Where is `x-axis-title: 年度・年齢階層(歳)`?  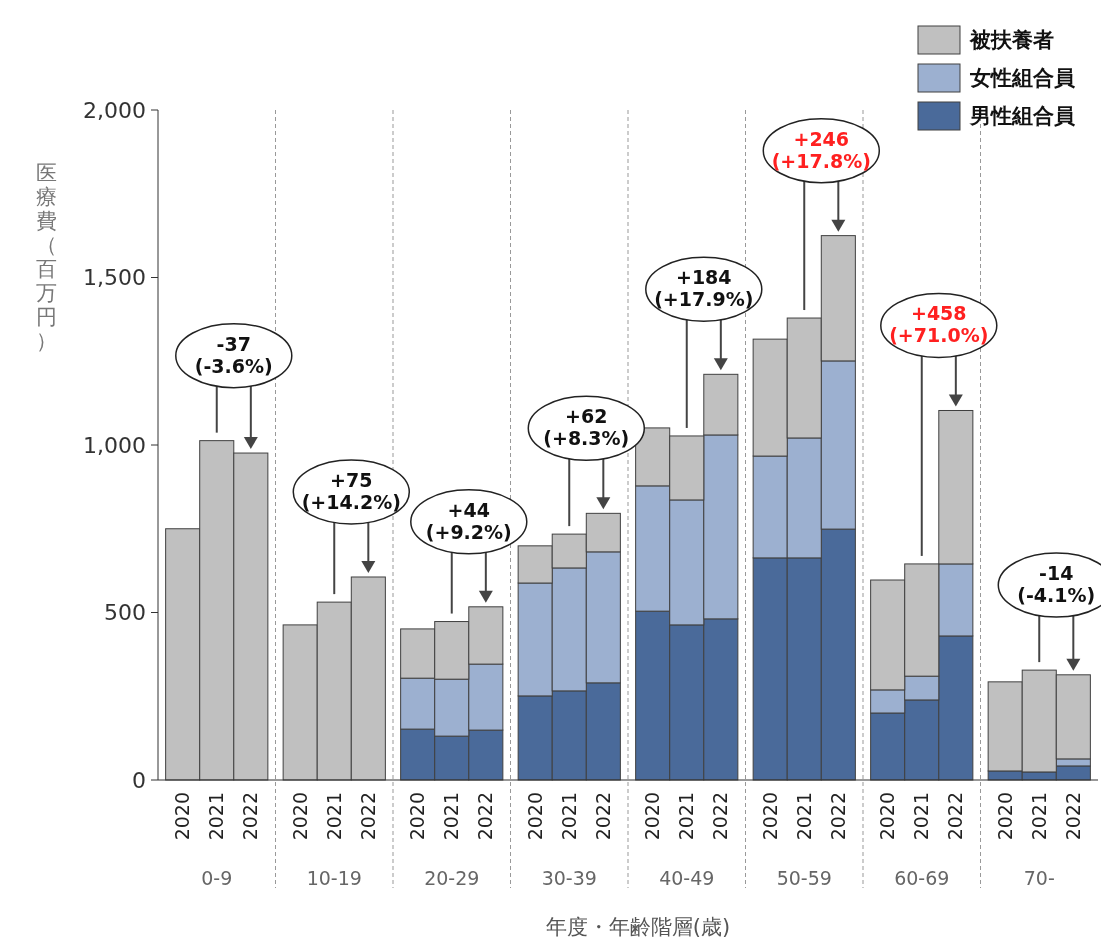 x-axis-title: 年度・年齢階層(歳) is located at coordinates (638, 927).